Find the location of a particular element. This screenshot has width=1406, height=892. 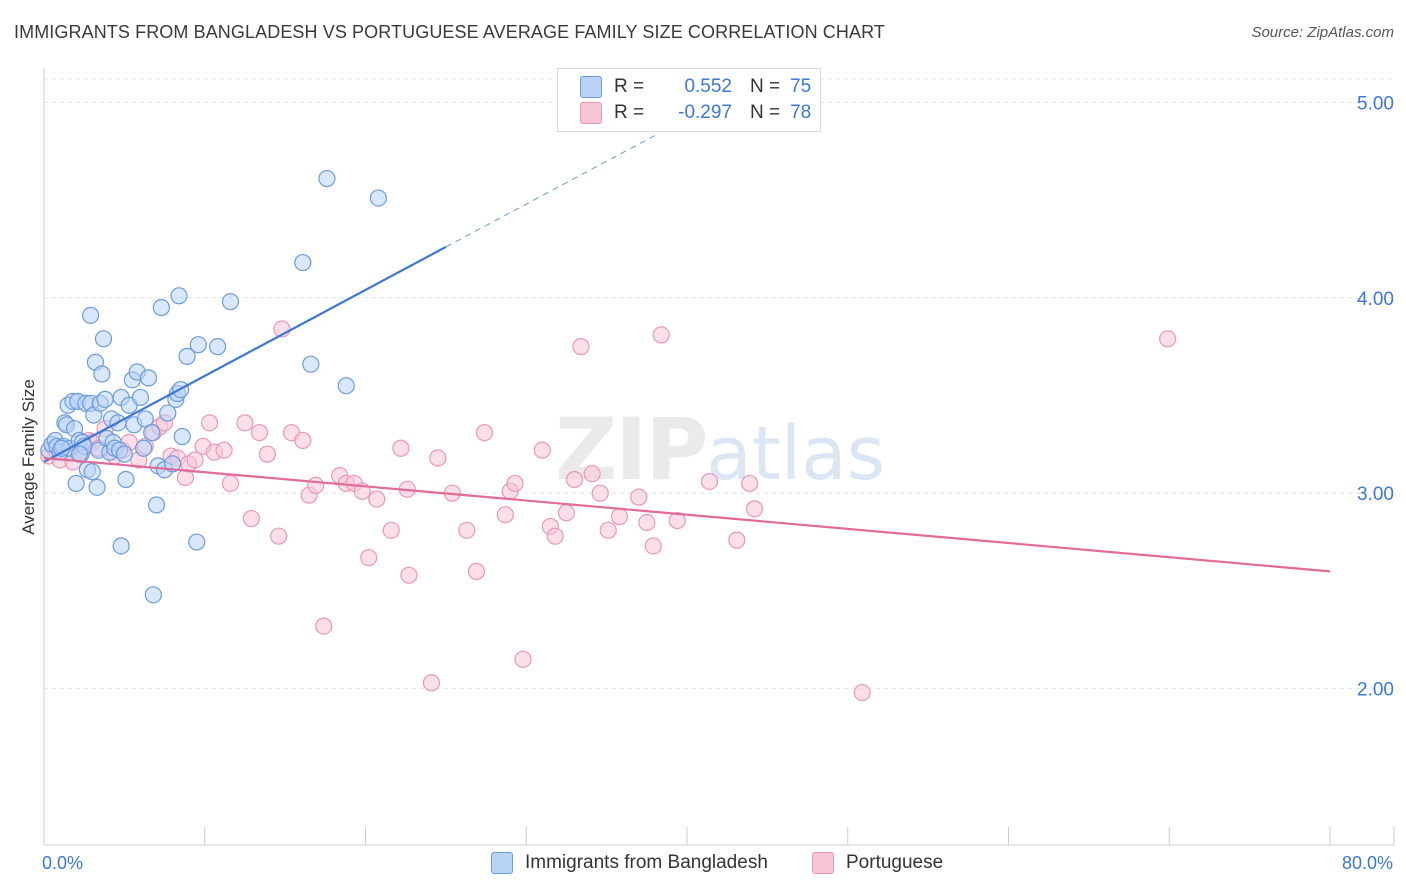

legend-row-portuguese: R = -0.297 N = 78 is located at coordinates (695, 113).